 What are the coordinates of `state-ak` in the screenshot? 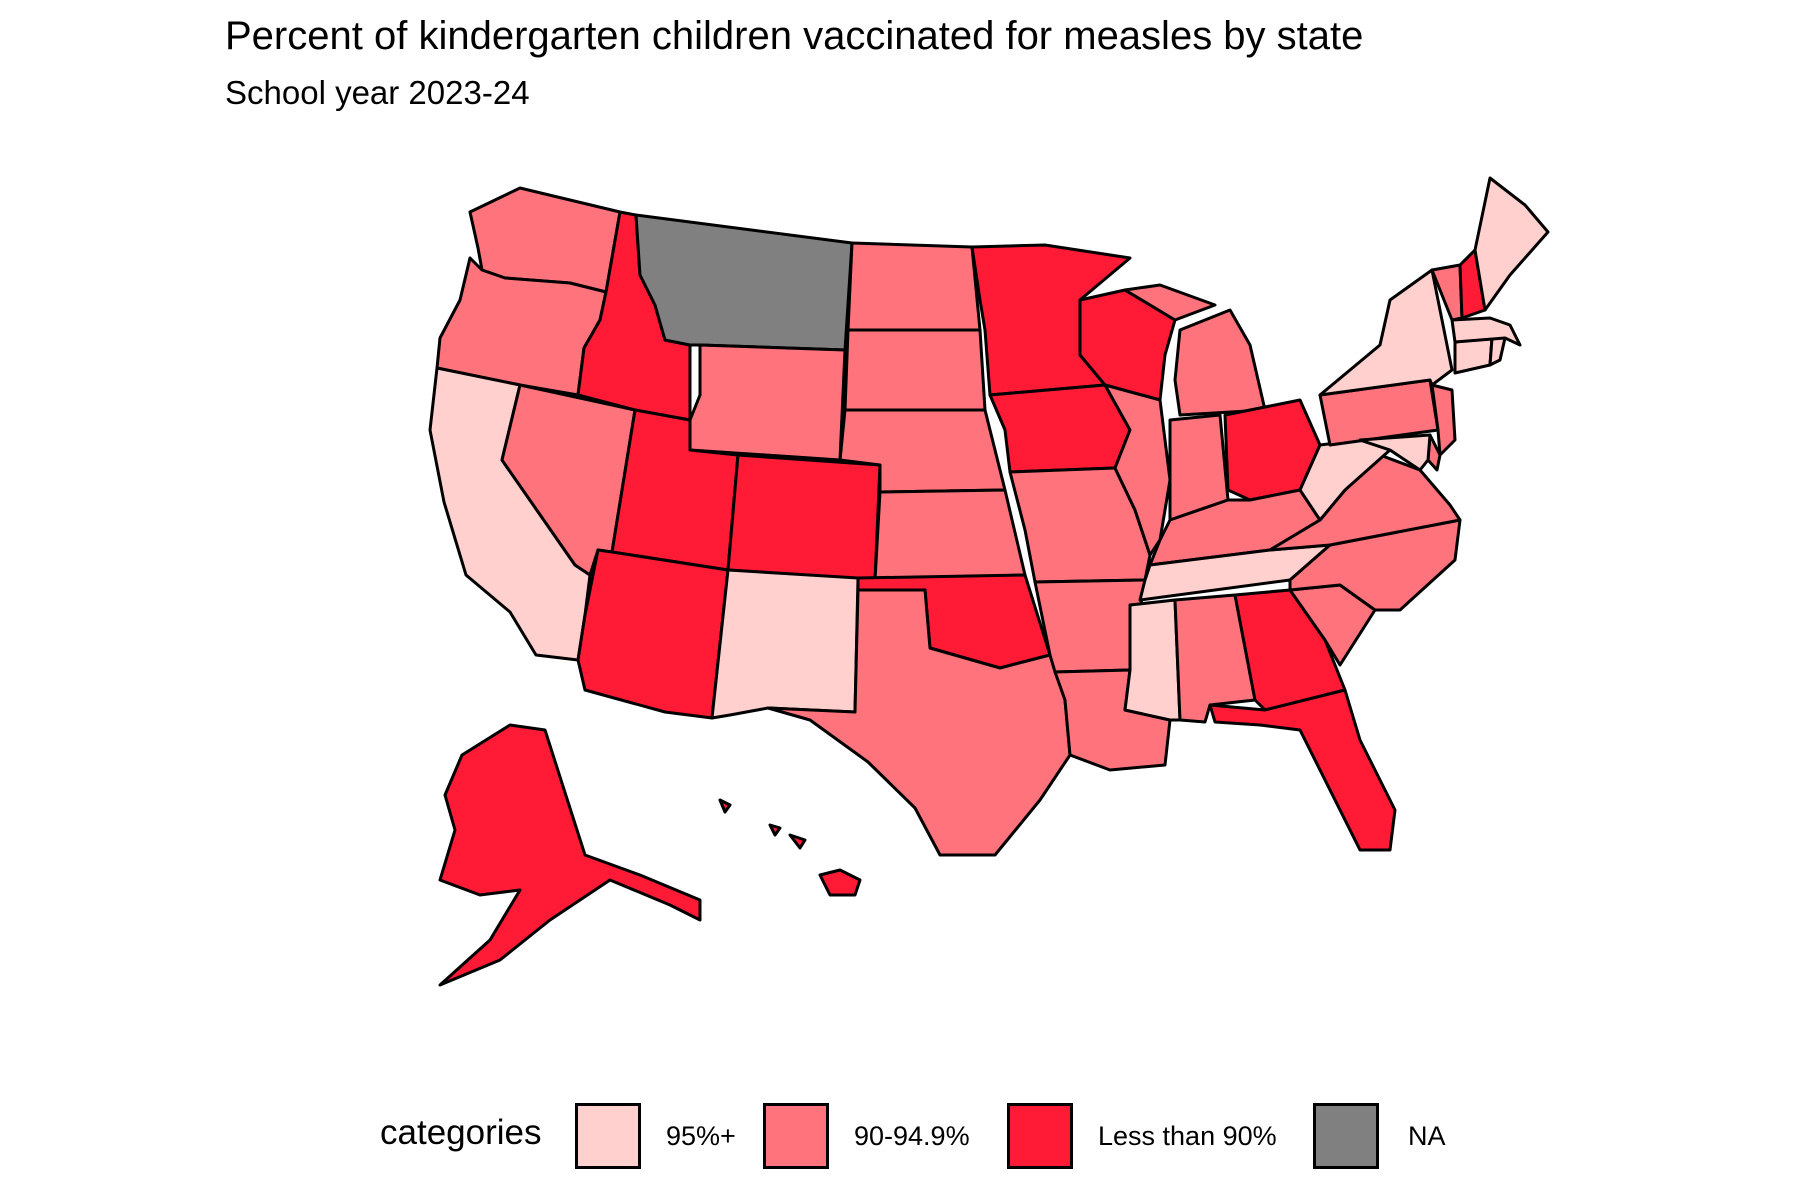 It's located at (570, 855).